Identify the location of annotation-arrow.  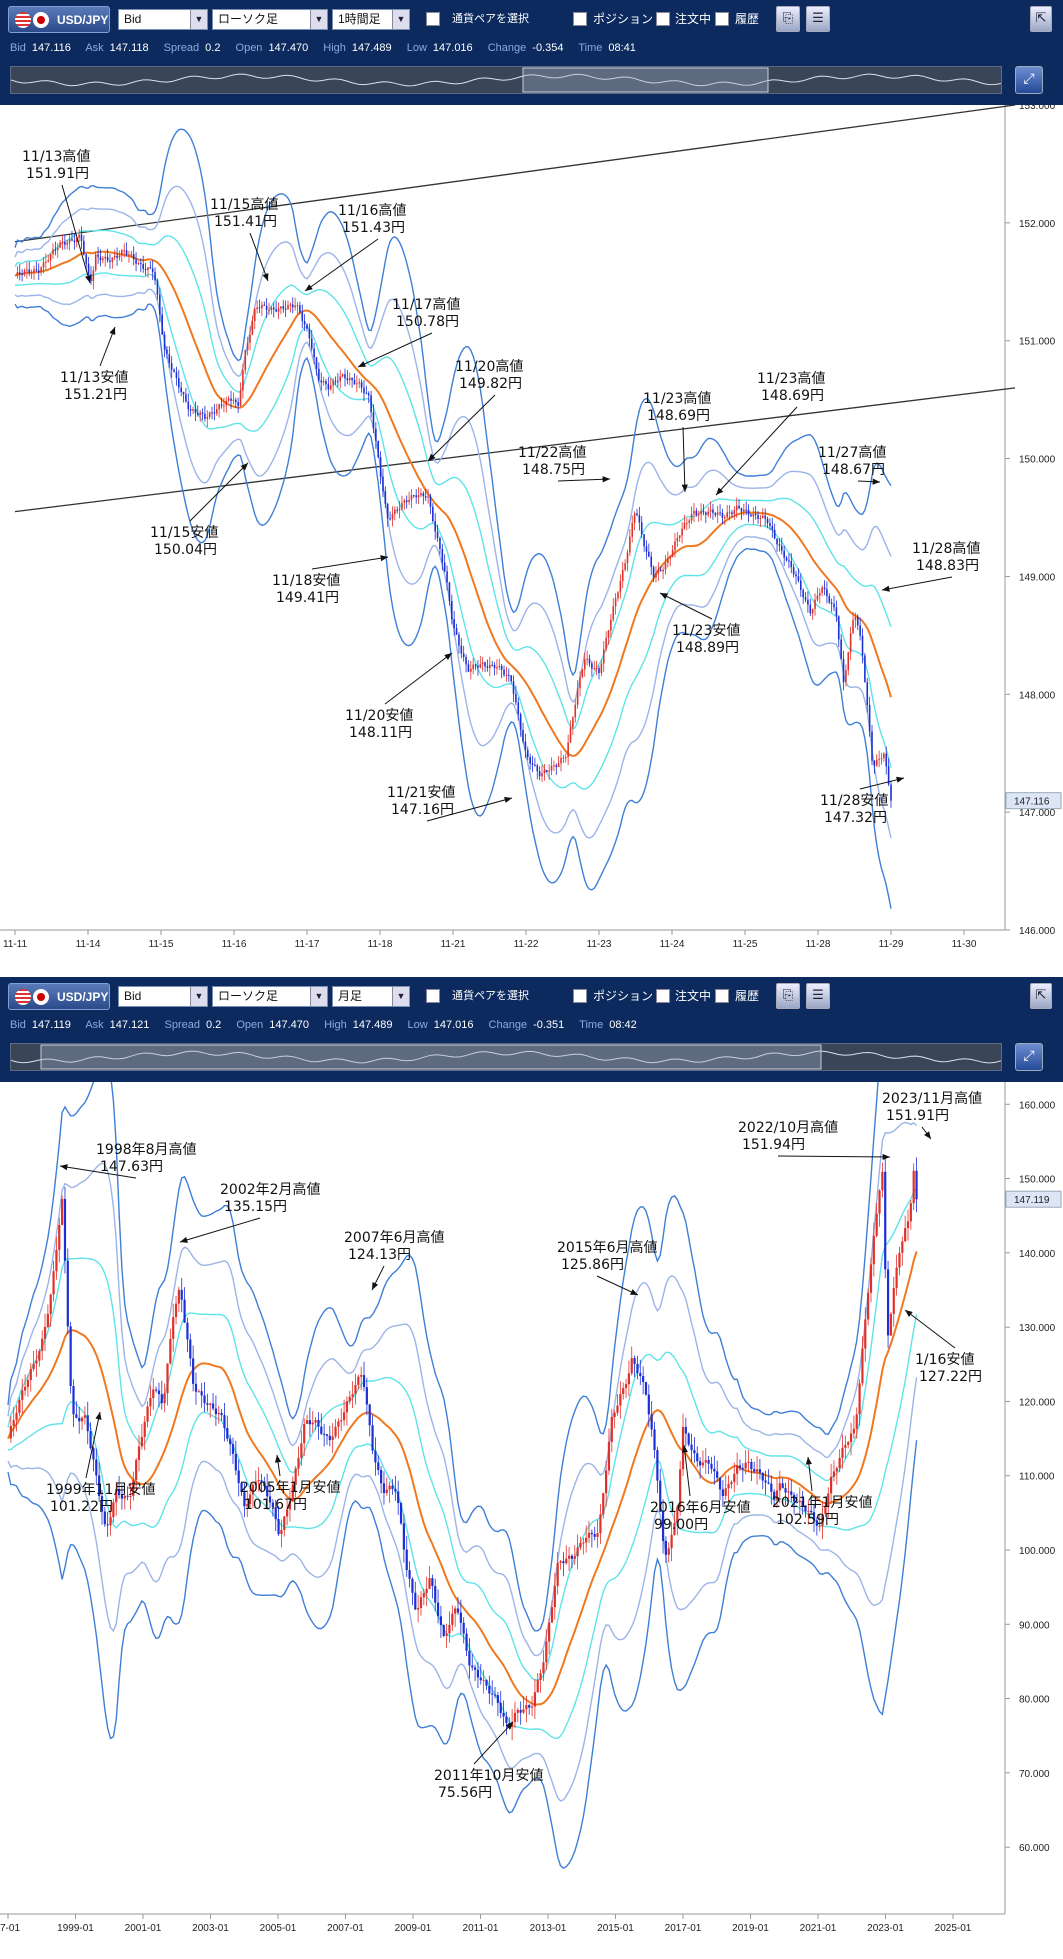
(617, 1285).